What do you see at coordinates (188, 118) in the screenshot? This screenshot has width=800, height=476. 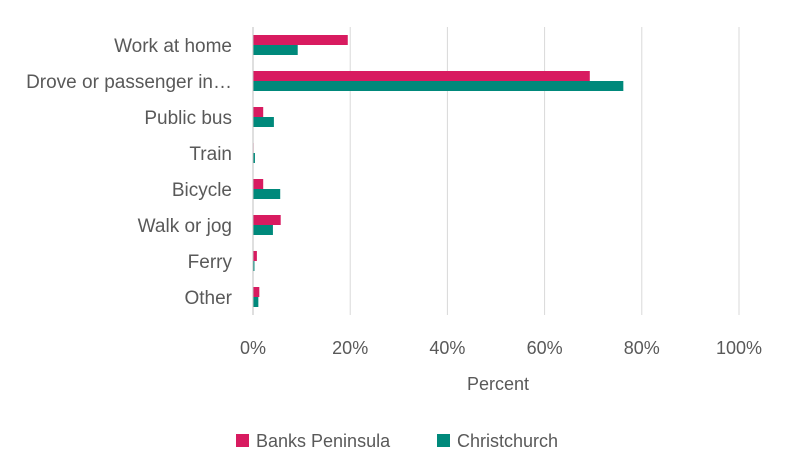 I see `category-label-public-bus: Public bus` at bounding box center [188, 118].